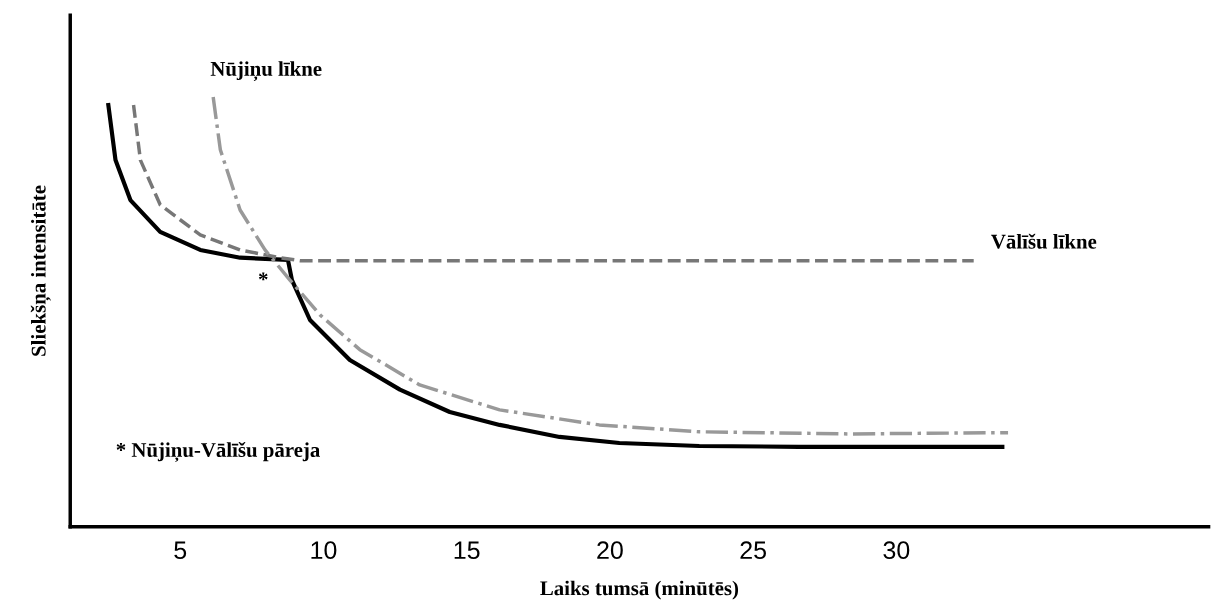 The width and height of the screenshot is (1211, 609). I want to click on x-tick-label: 10, so click(324, 550).